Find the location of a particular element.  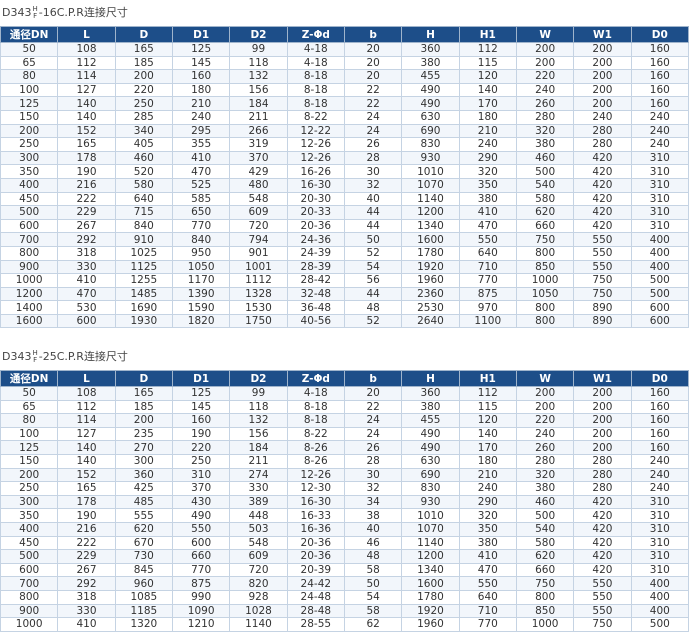

data-cell: 500 is located at coordinates (545, 515).